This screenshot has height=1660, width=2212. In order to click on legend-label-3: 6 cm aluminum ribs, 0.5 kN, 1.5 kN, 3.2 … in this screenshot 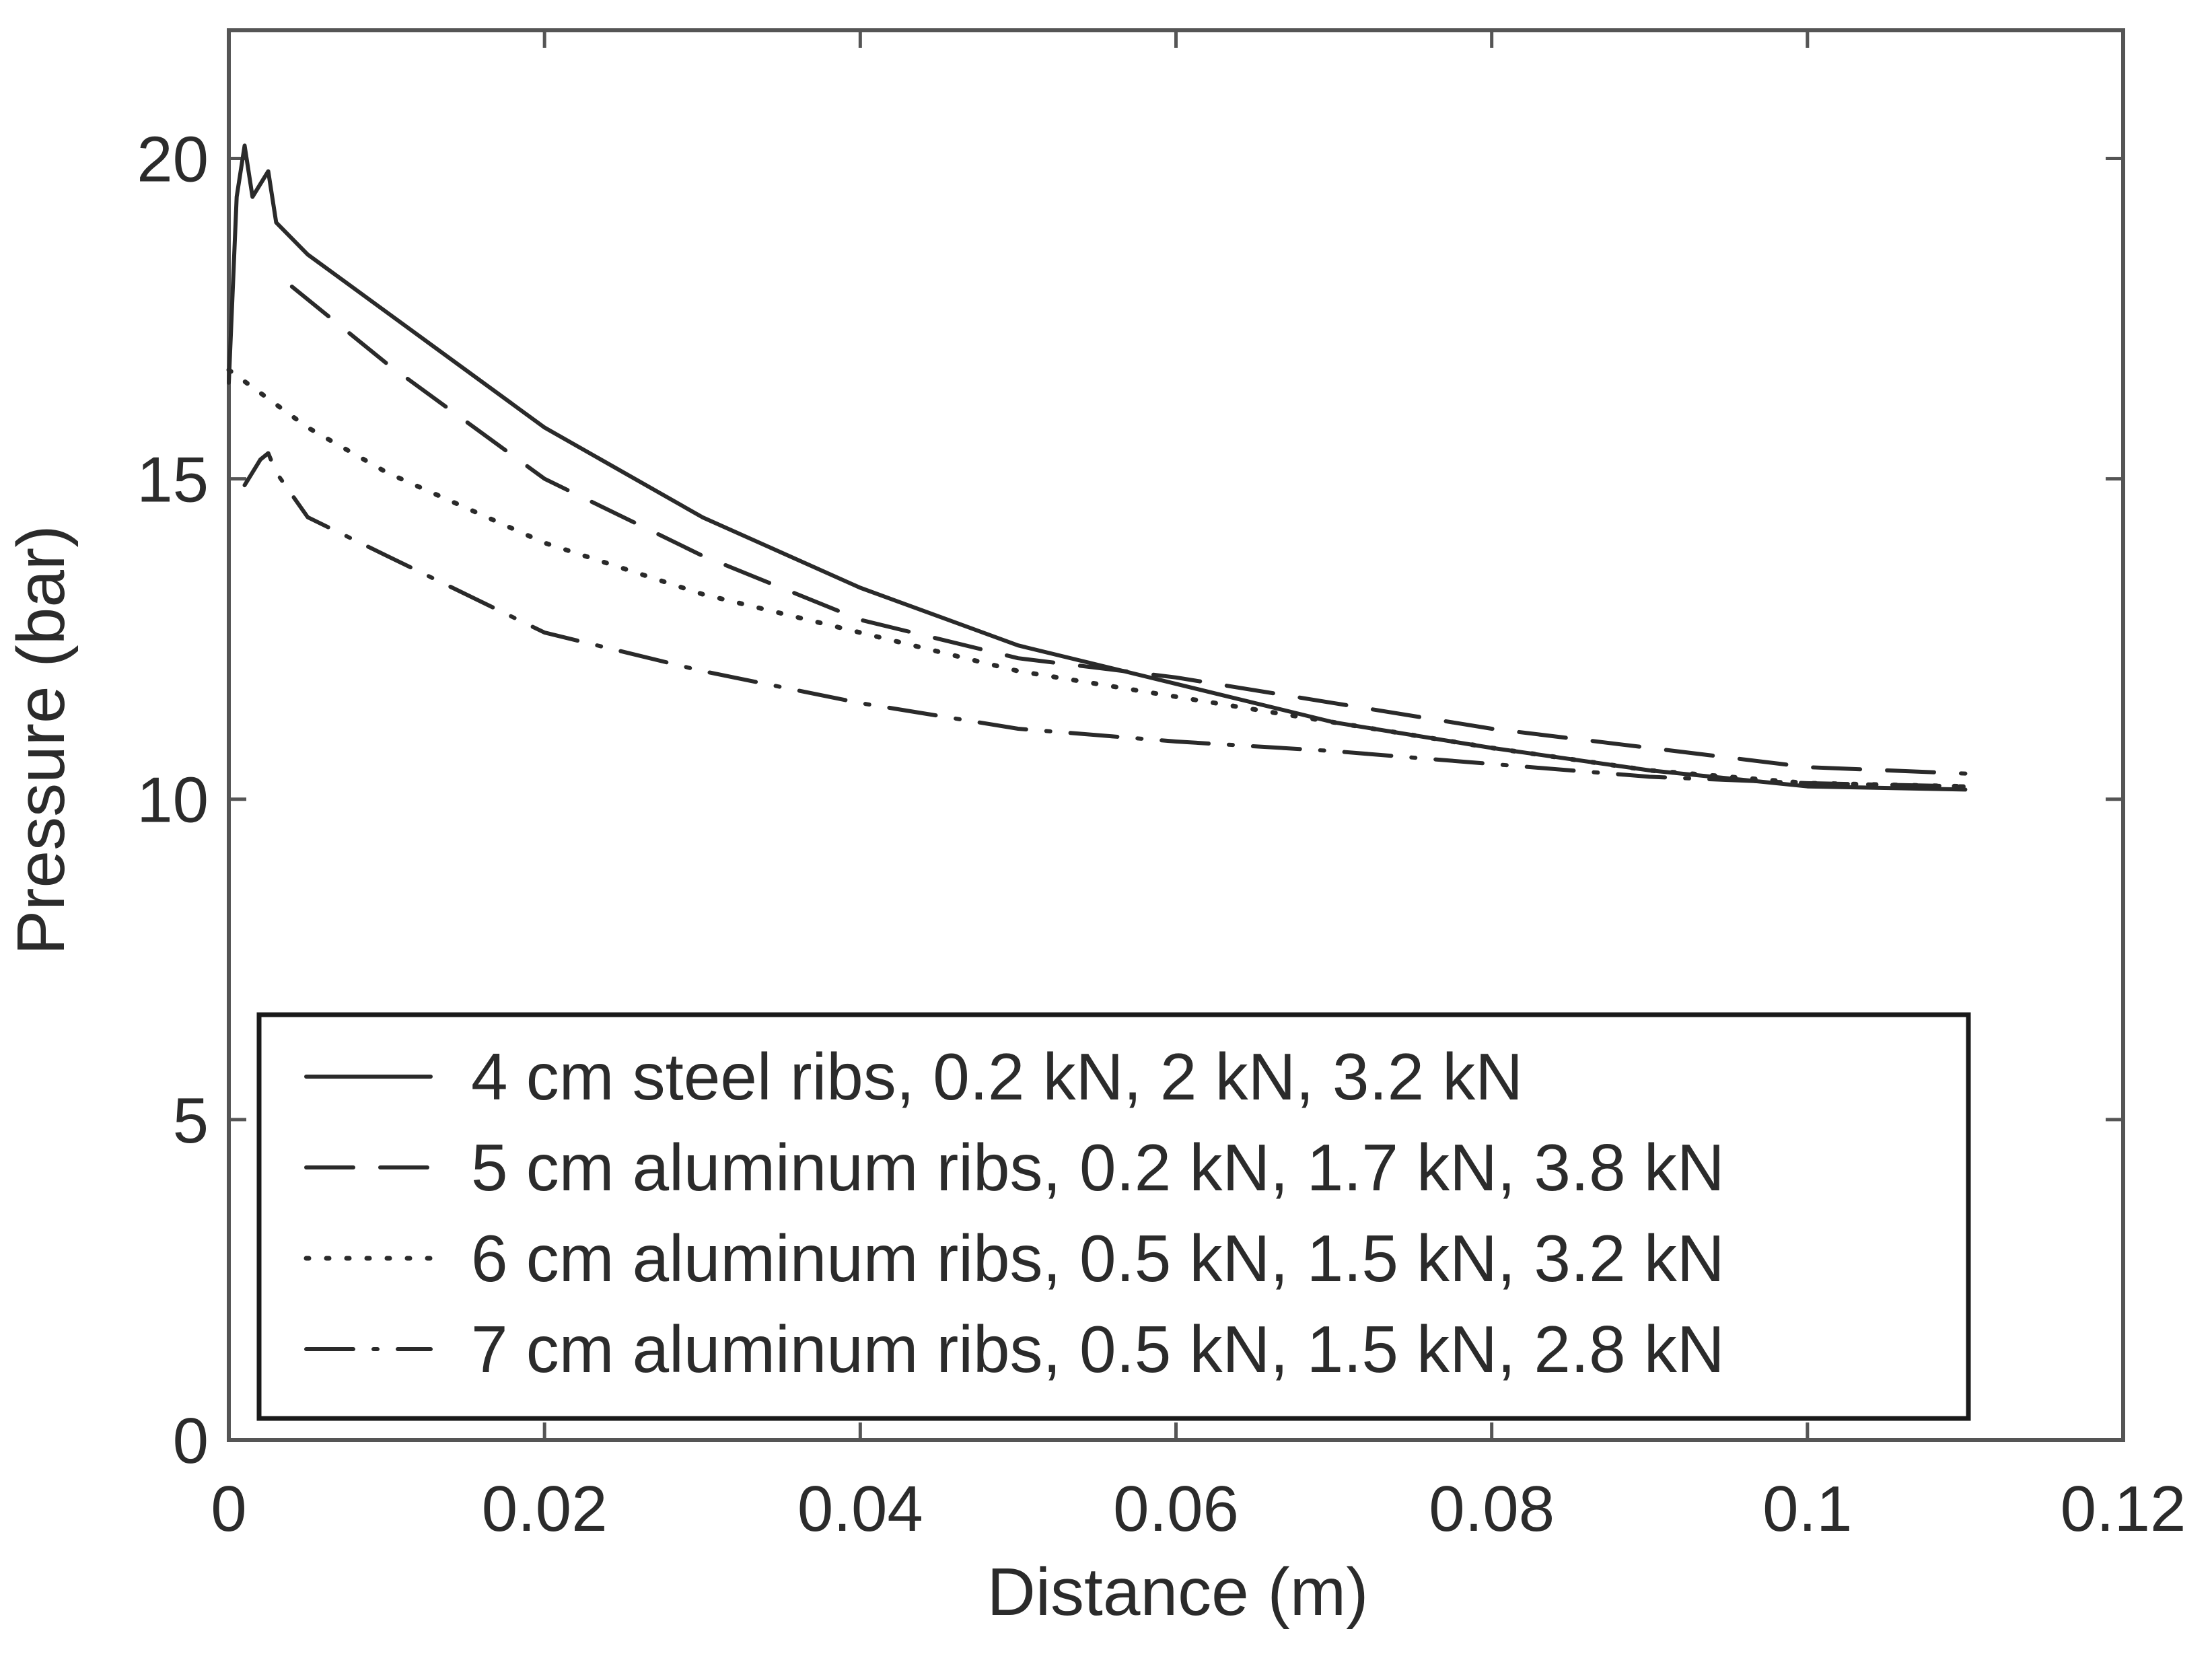, I will do `click(1098, 1258)`.